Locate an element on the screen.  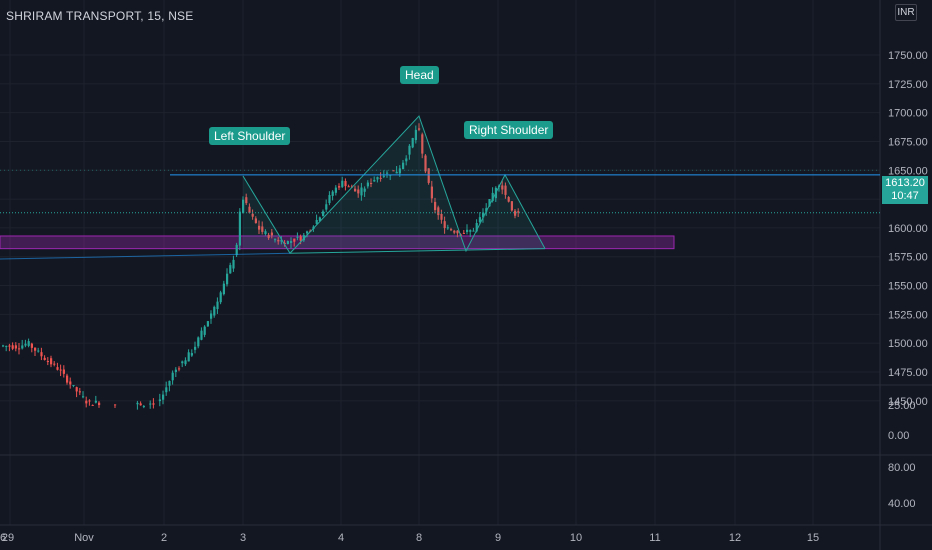
price-tick-label: 1475.00 is located at coordinates (908, 373).